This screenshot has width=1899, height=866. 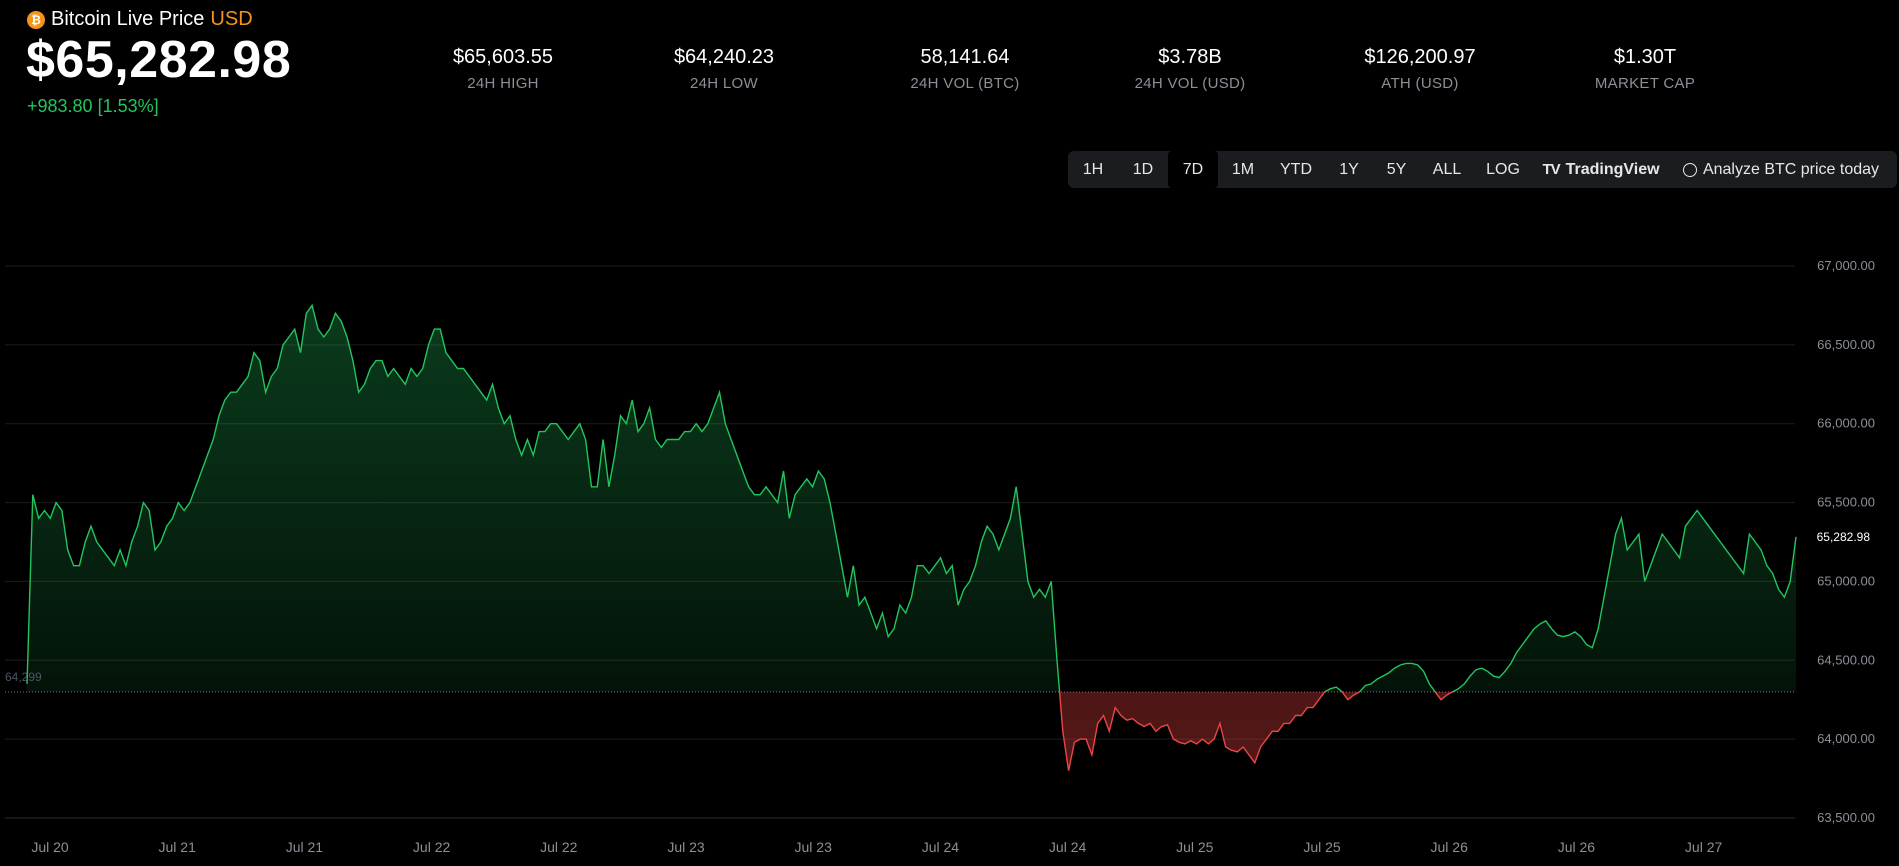 What do you see at coordinates (503, 57) in the screenshot?
I see `stat-value: $65,603.55` at bounding box center [503, 57].